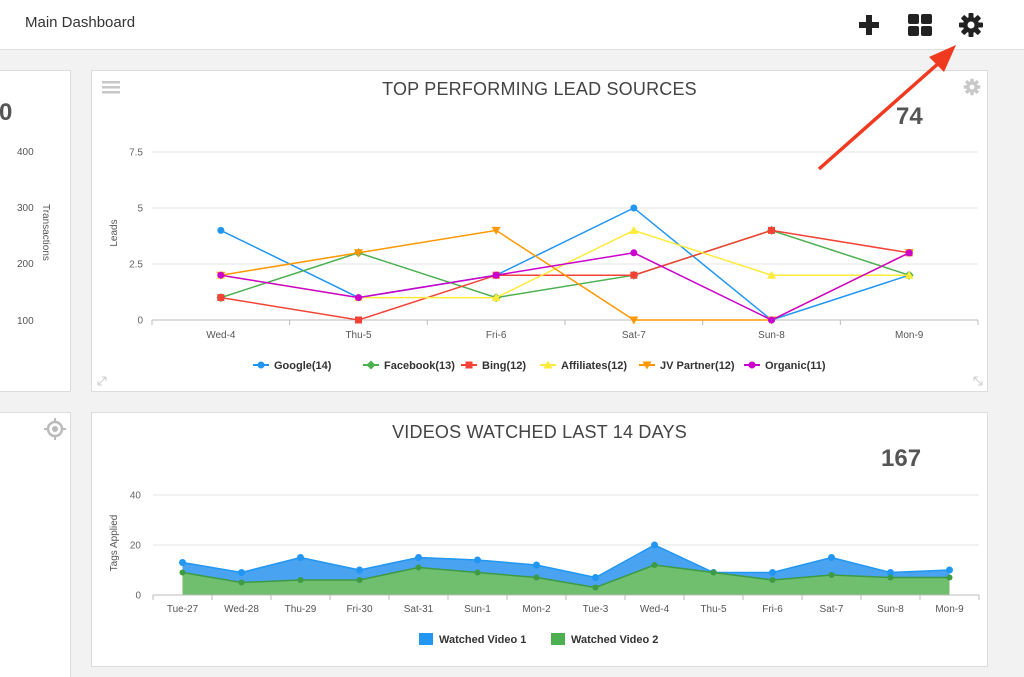 The image size is (1024, 677). Describe the element at coordinates (25, 152) in the screenshot. I see `y-tick: 400` at that location.